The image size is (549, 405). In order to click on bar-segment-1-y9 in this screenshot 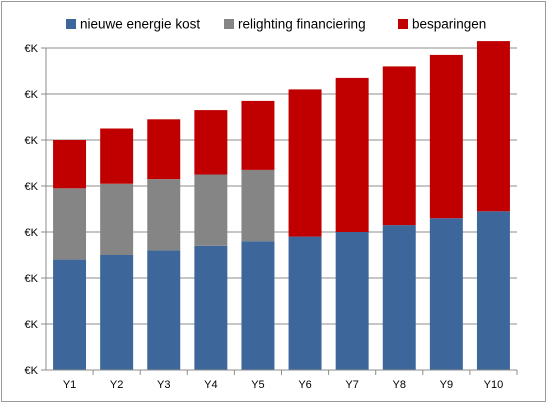, I will do `click(446, 294)`.